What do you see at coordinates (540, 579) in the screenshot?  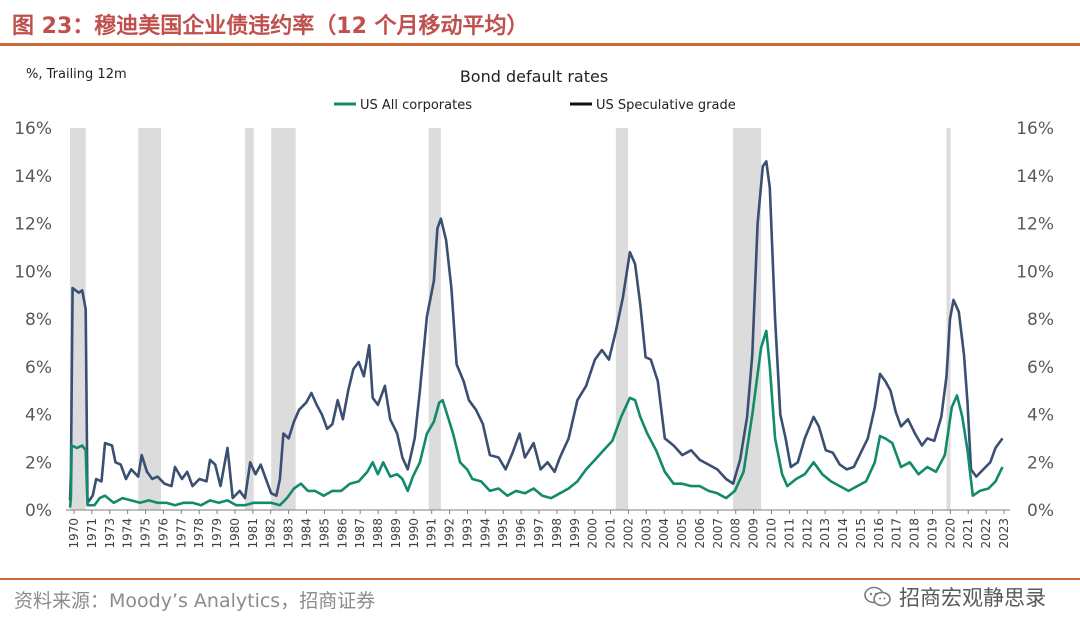 I see `footer-divider` at bounding box center [540, 579].